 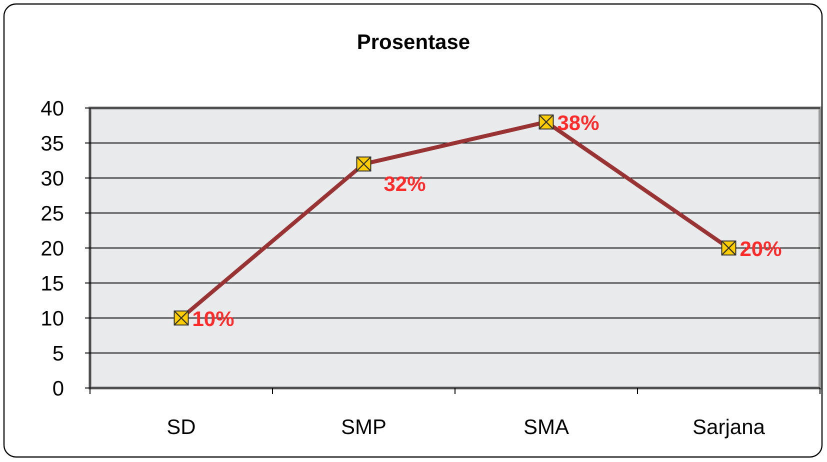 What do you see at coordinates (405, 184) in the screenshot?
I see `data-label: 32%` at bounding box center [405, 184].